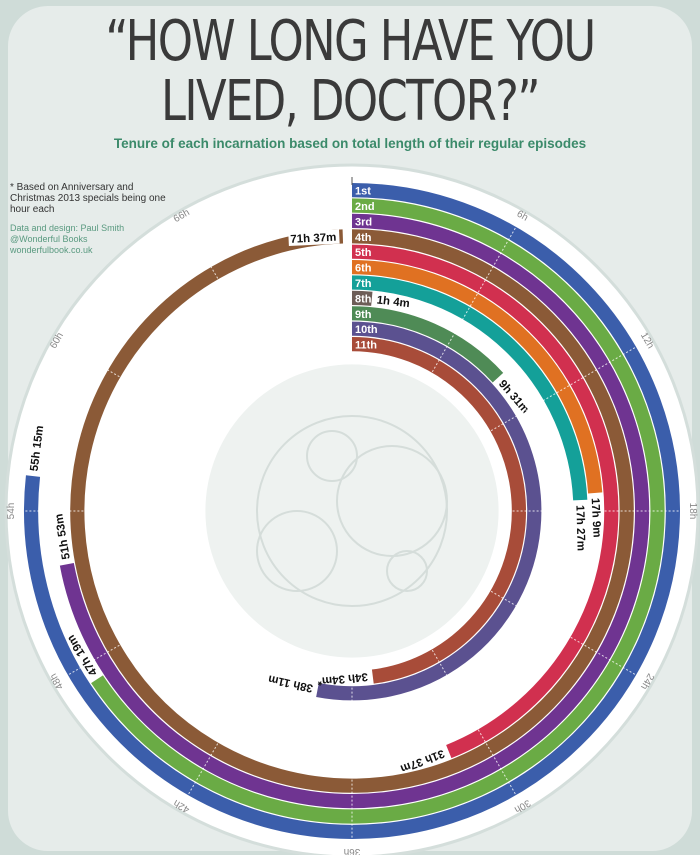 The image size is (700, 855). What do you see at coordinates (49, 239) in the screenshot?
I see `credit-line: @Wonderful Books` at bounding box center [49, 239].